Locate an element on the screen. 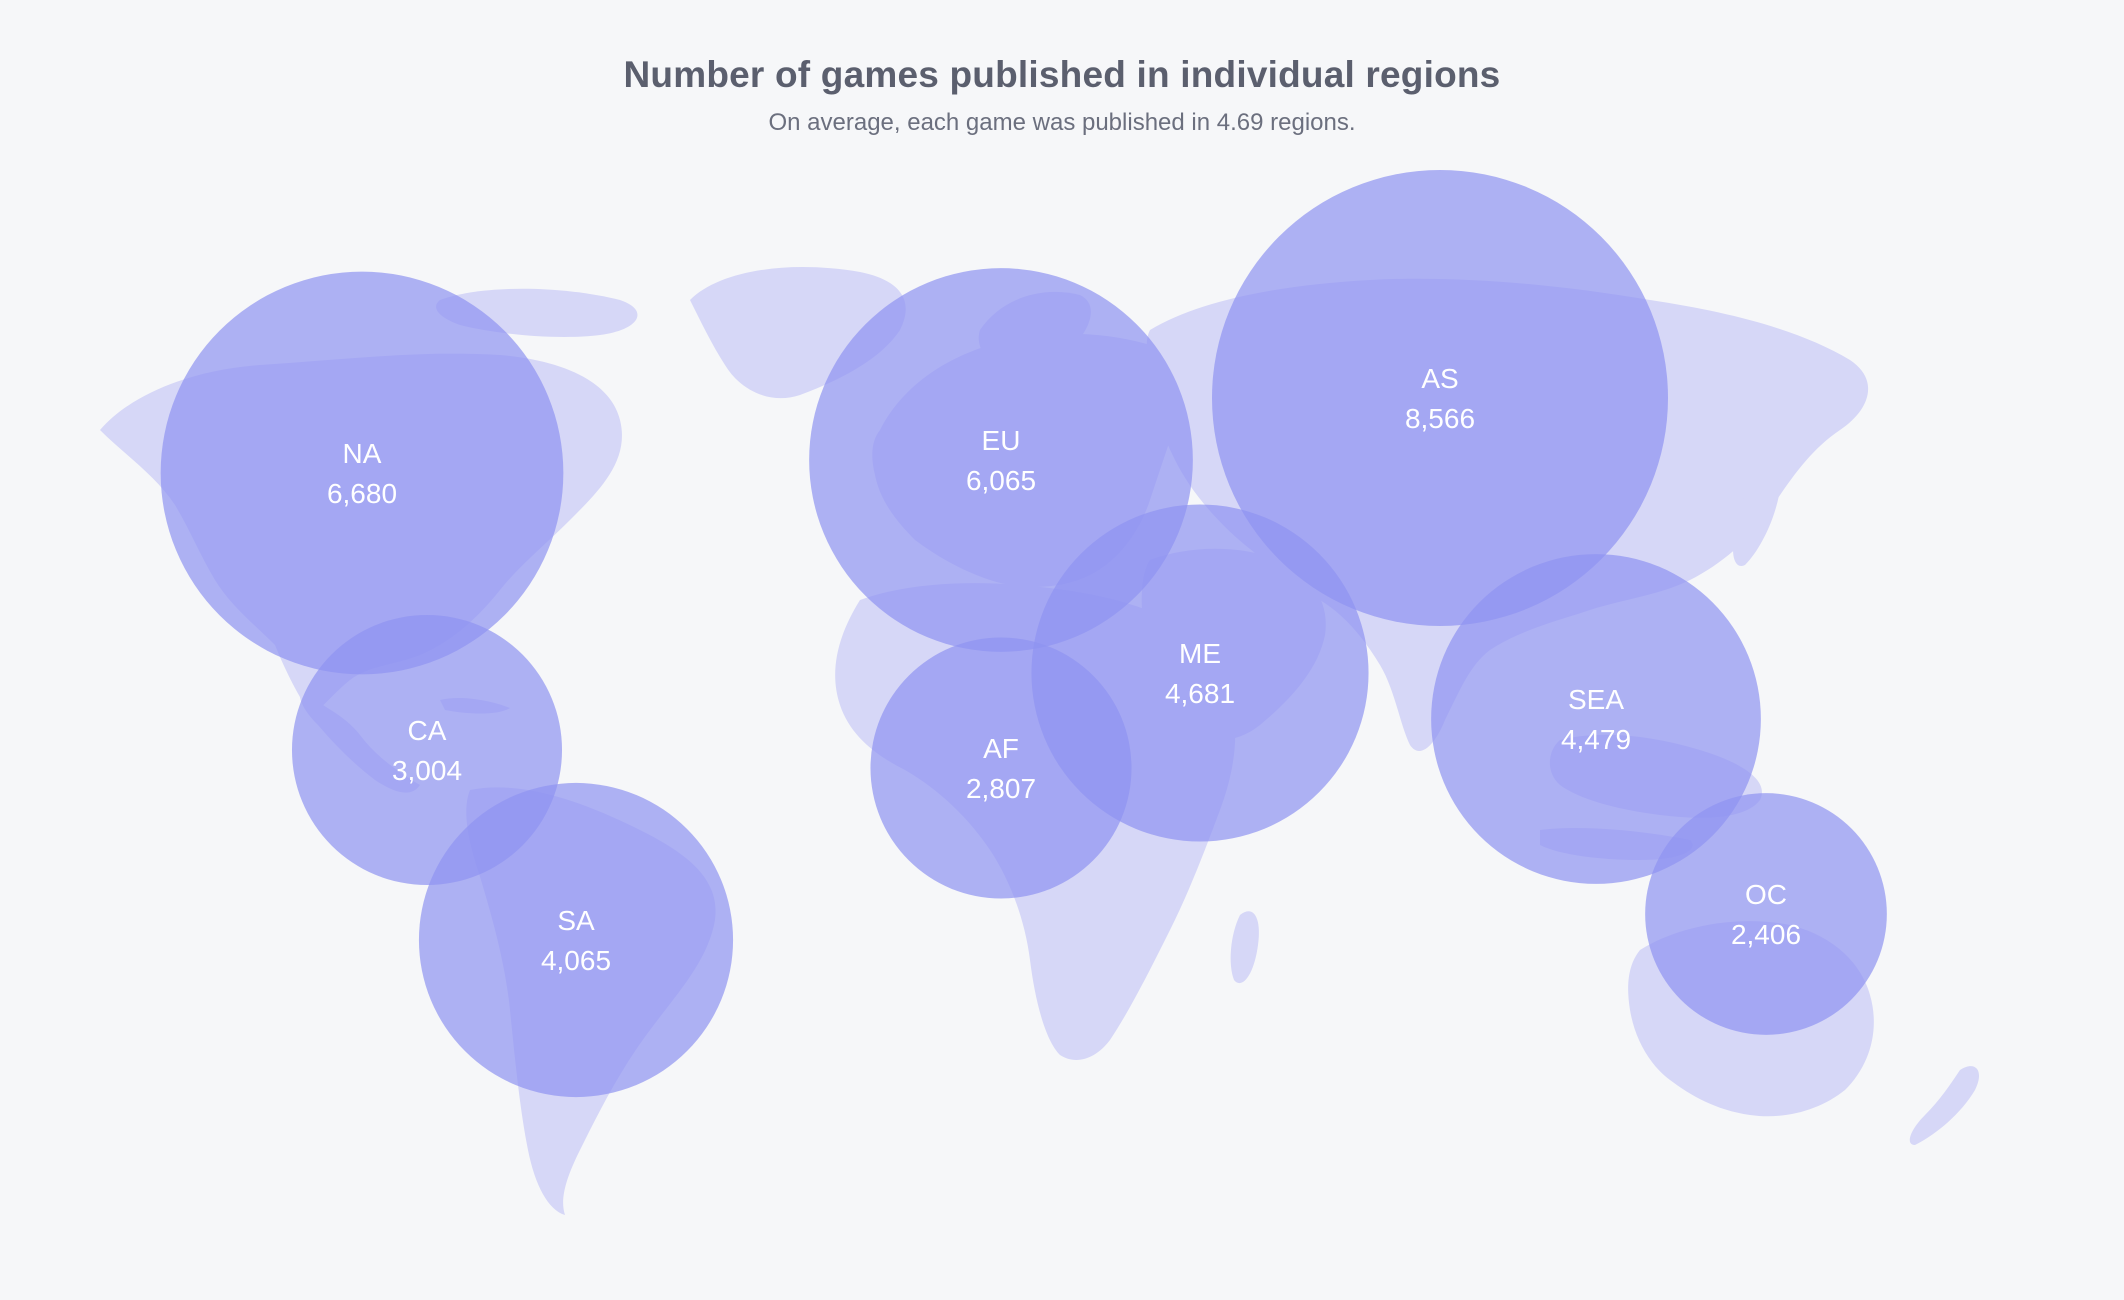 Image resolution: width=2124 pixels, height=1300 pixels. bubble-circle-oc is located at coordinates (1766, 914).